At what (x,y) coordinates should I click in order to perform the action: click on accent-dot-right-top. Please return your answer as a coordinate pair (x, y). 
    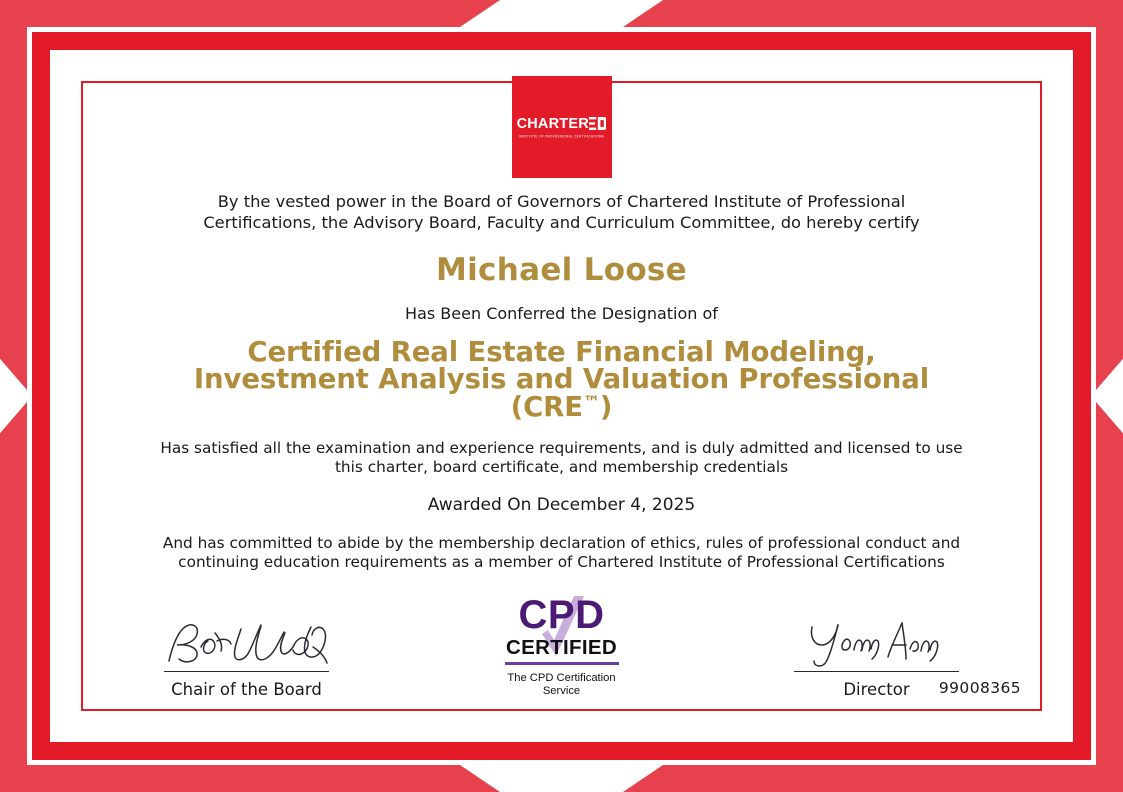
    Looking at the image, I should click on (1109, 42).